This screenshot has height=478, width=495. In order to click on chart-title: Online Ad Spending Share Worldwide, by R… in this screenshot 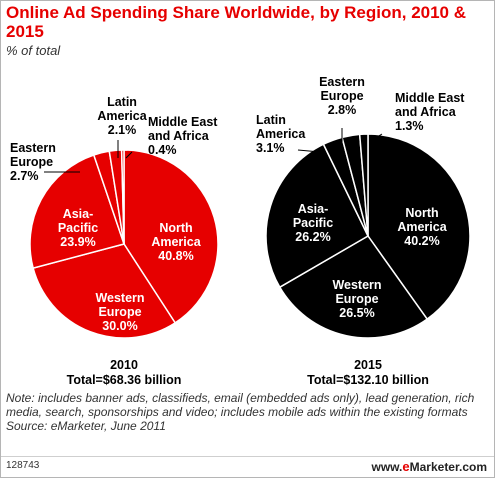, I will do `click(236, 22)`.